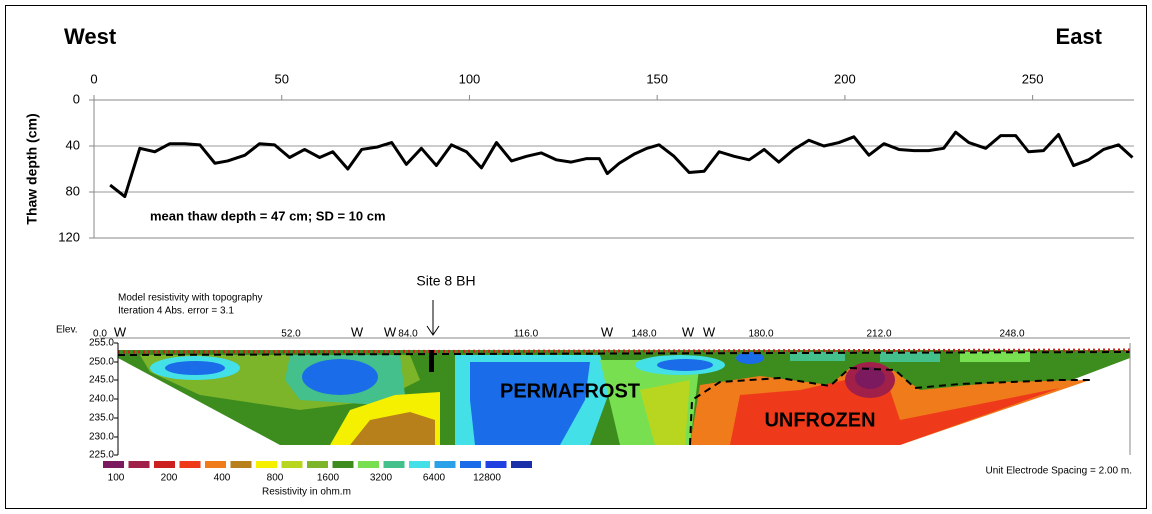 This screenshot has height=514, width=1152. What do you see at coordinates (657, 78) in the screenshot?
I see `x-tick-label: 150` at bounding box center [657, 78].